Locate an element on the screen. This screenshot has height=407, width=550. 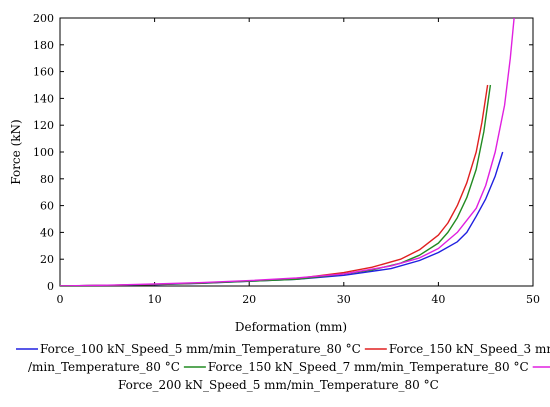
x-axis-title: Deformation (mm) is located at coordinates (291, 327).